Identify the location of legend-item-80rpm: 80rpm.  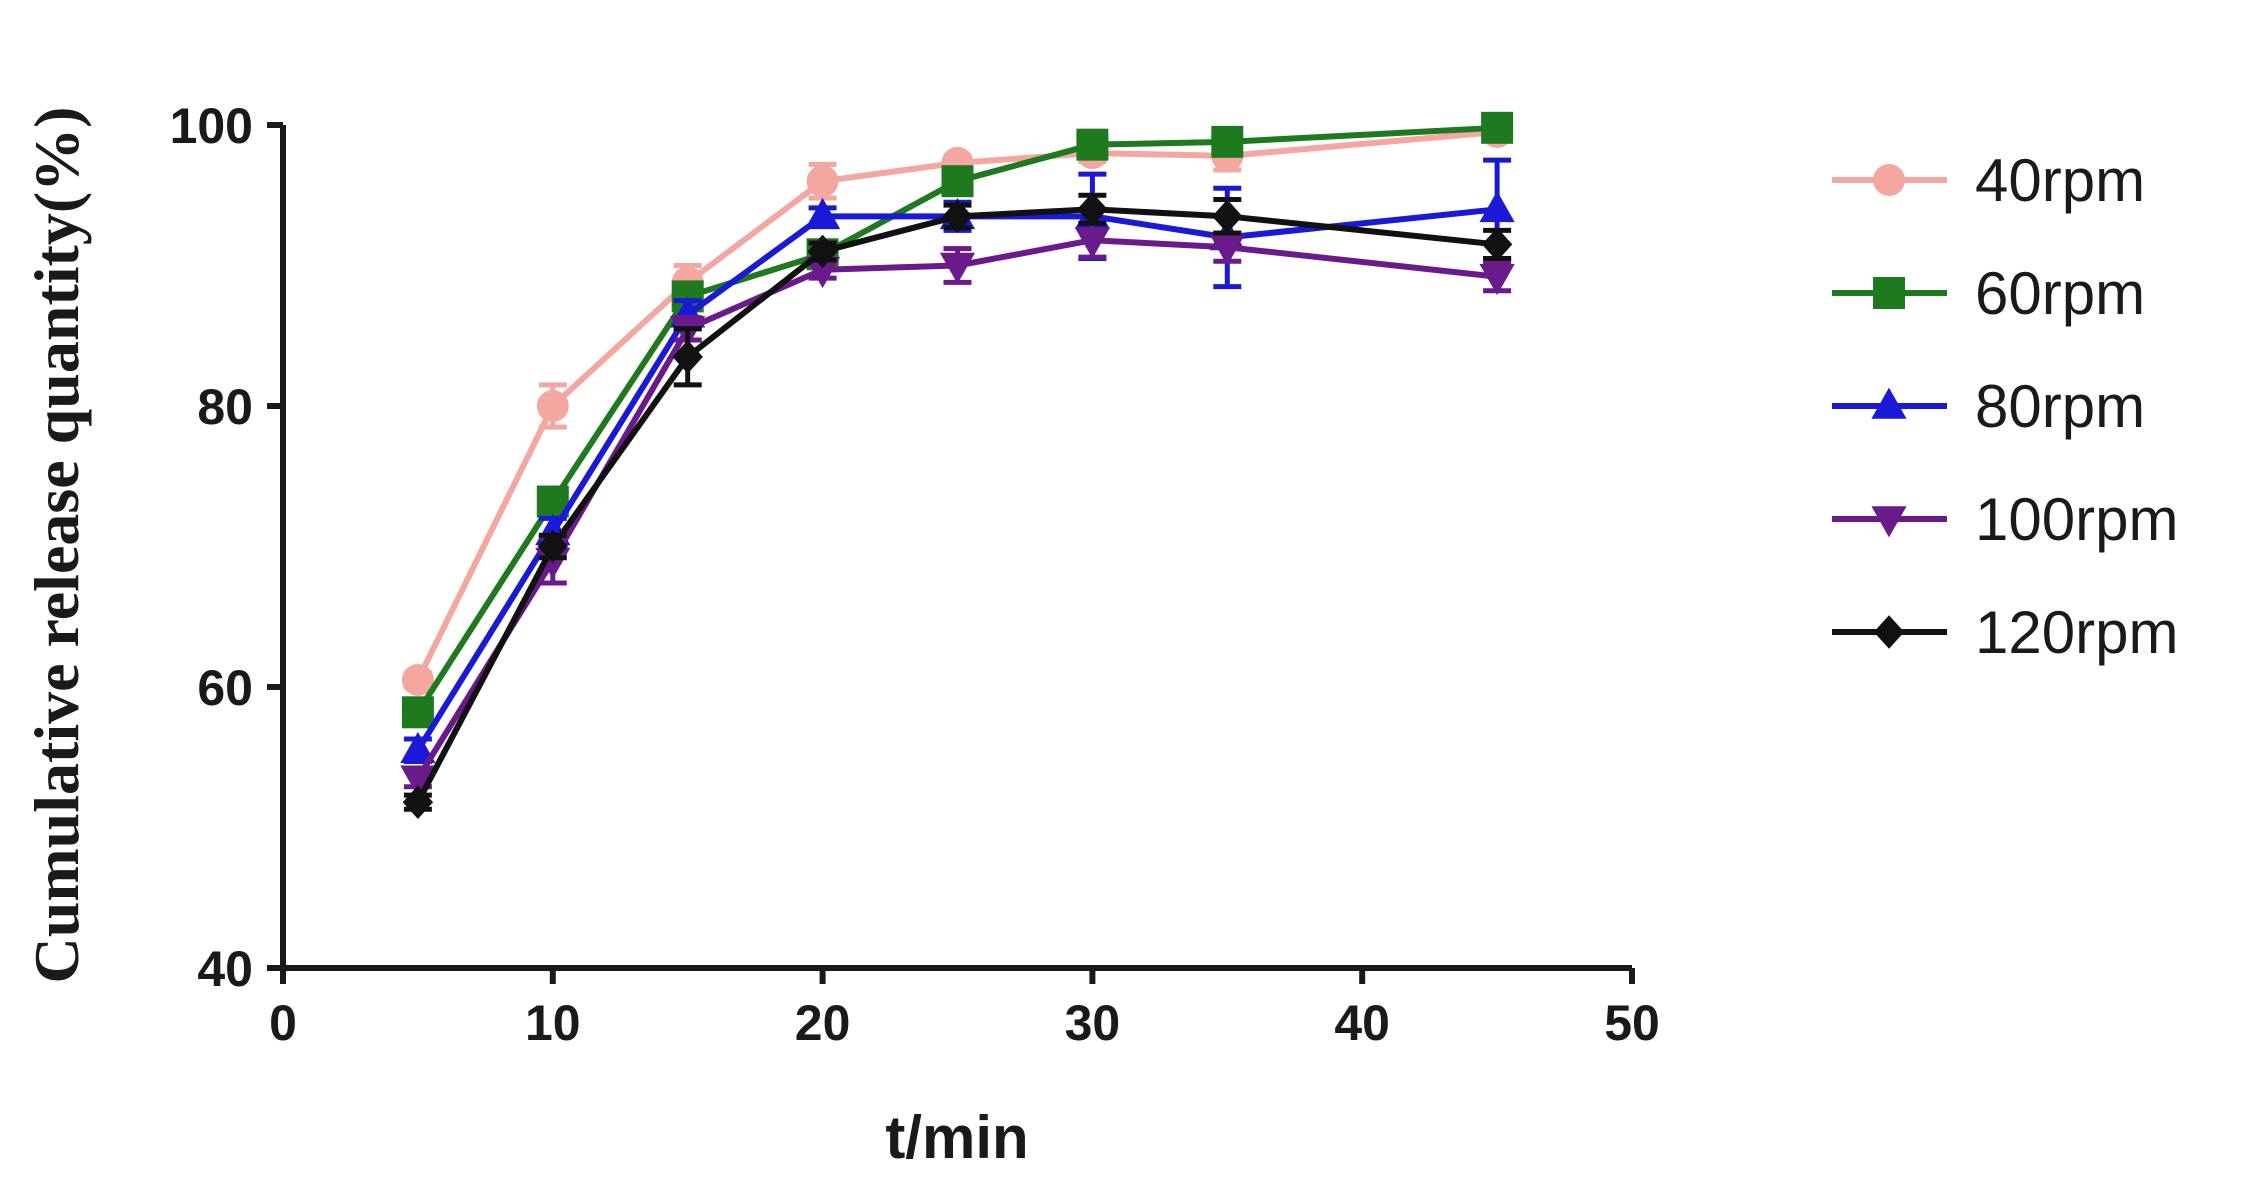
(1988, 406).